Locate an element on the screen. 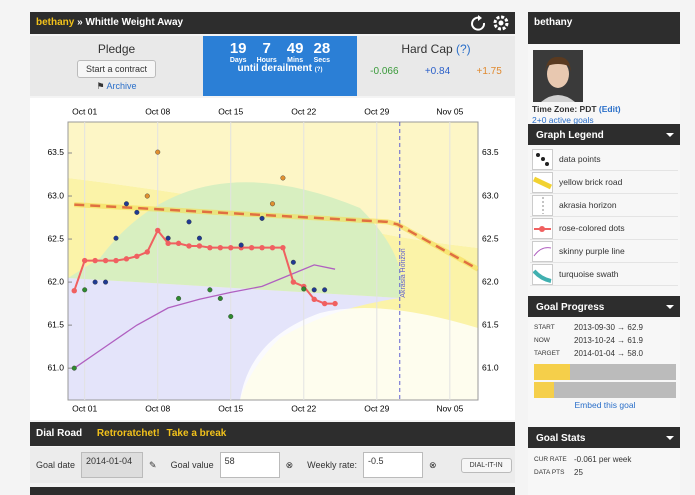  edit-icon: ✎ is located at coordinates (153, 464).